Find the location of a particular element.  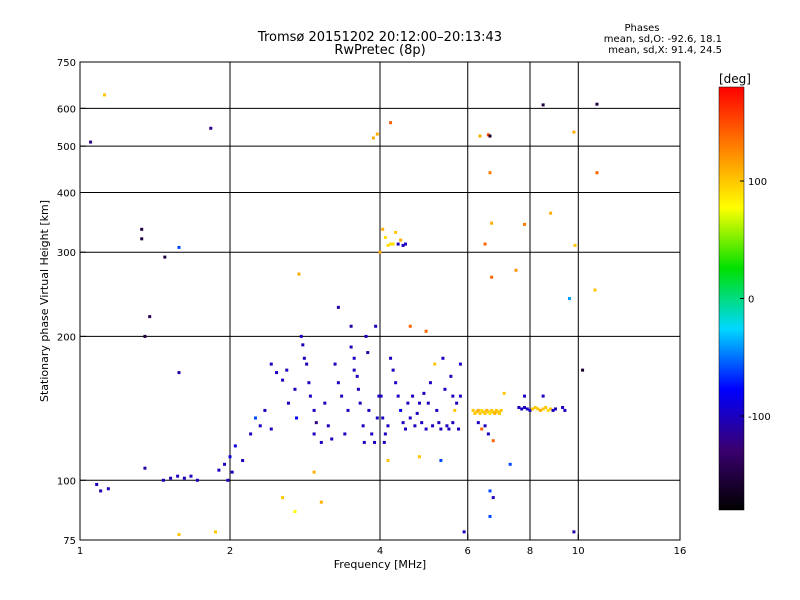

y-tick-label: 500 is located at coordinates (66, 147).